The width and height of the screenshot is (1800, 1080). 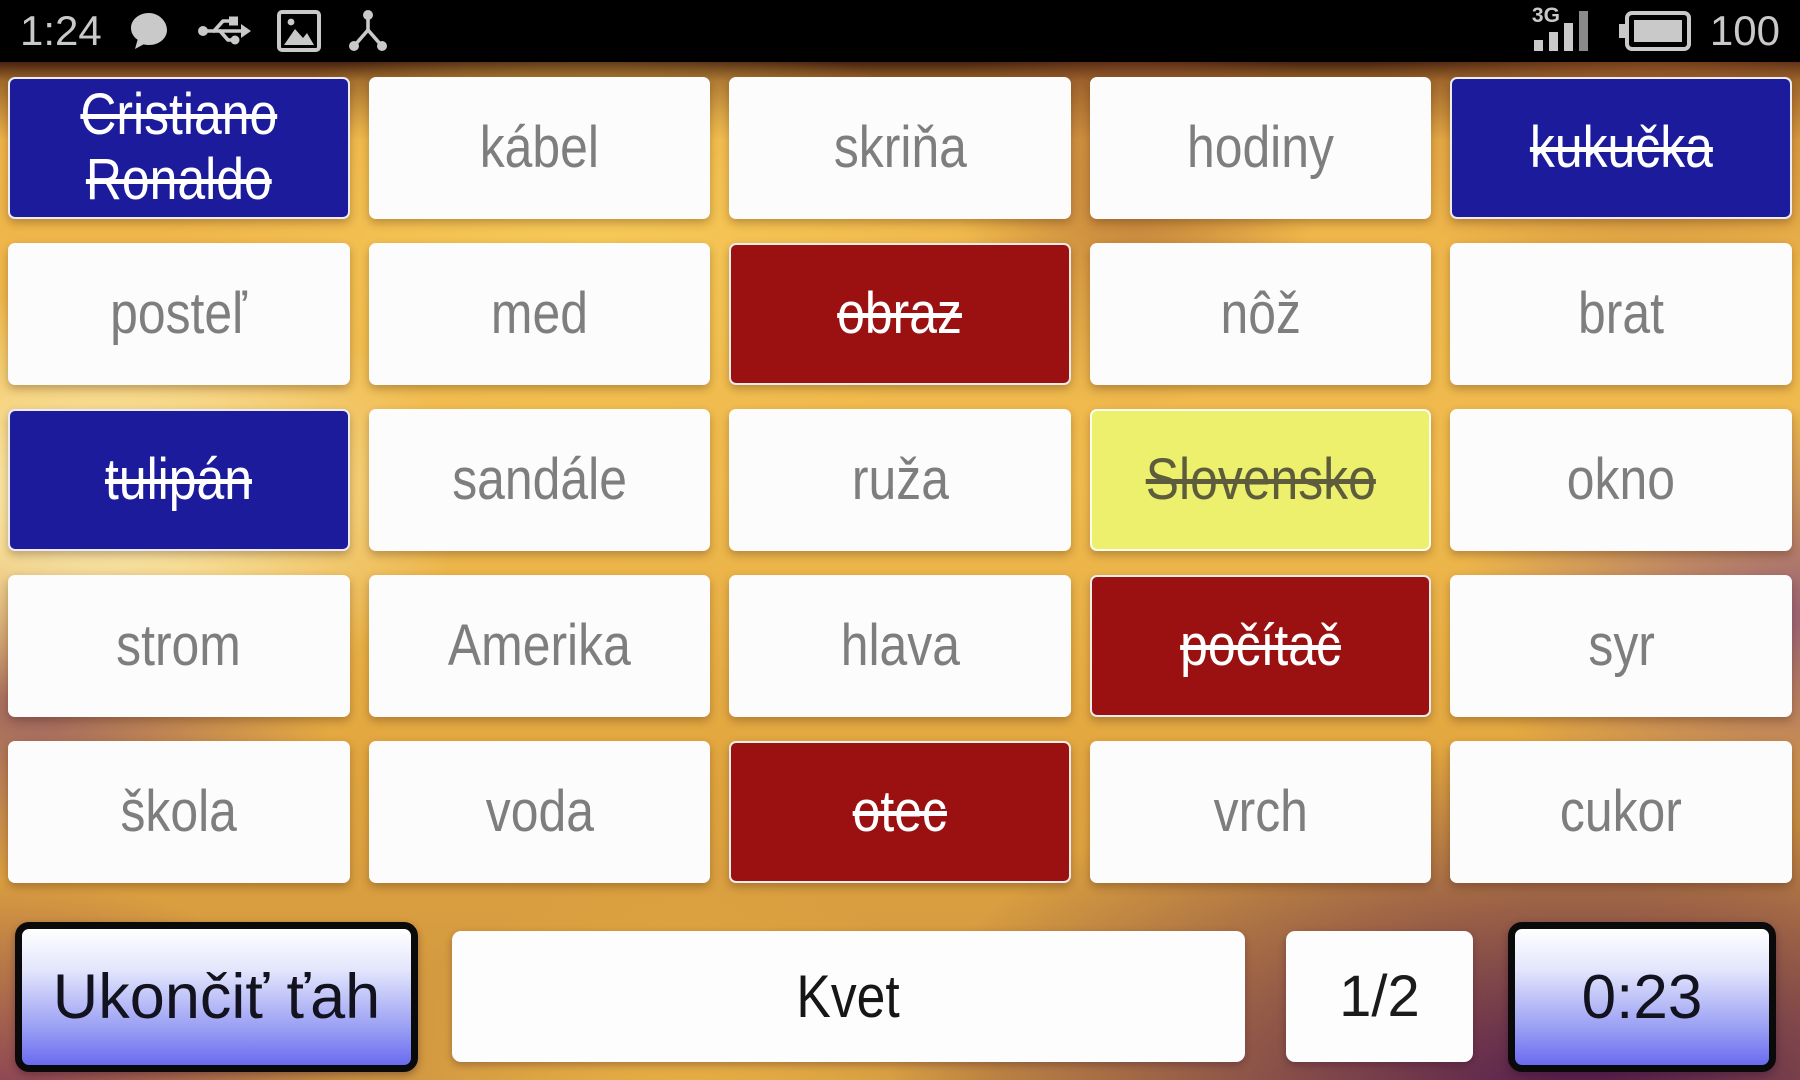 I want to click on status-bar-left: 1:24, so click(x=205, y=31).